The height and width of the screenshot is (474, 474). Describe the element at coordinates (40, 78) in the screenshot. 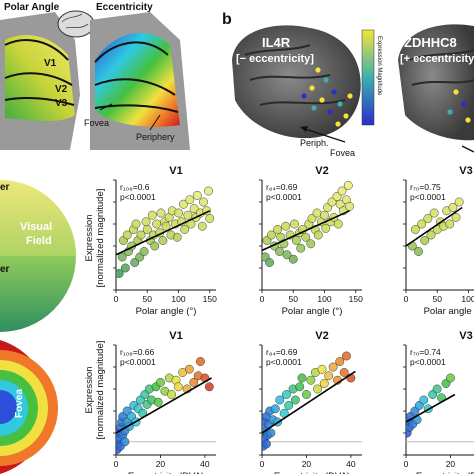

I see `polar-angle-overlay` at that location.